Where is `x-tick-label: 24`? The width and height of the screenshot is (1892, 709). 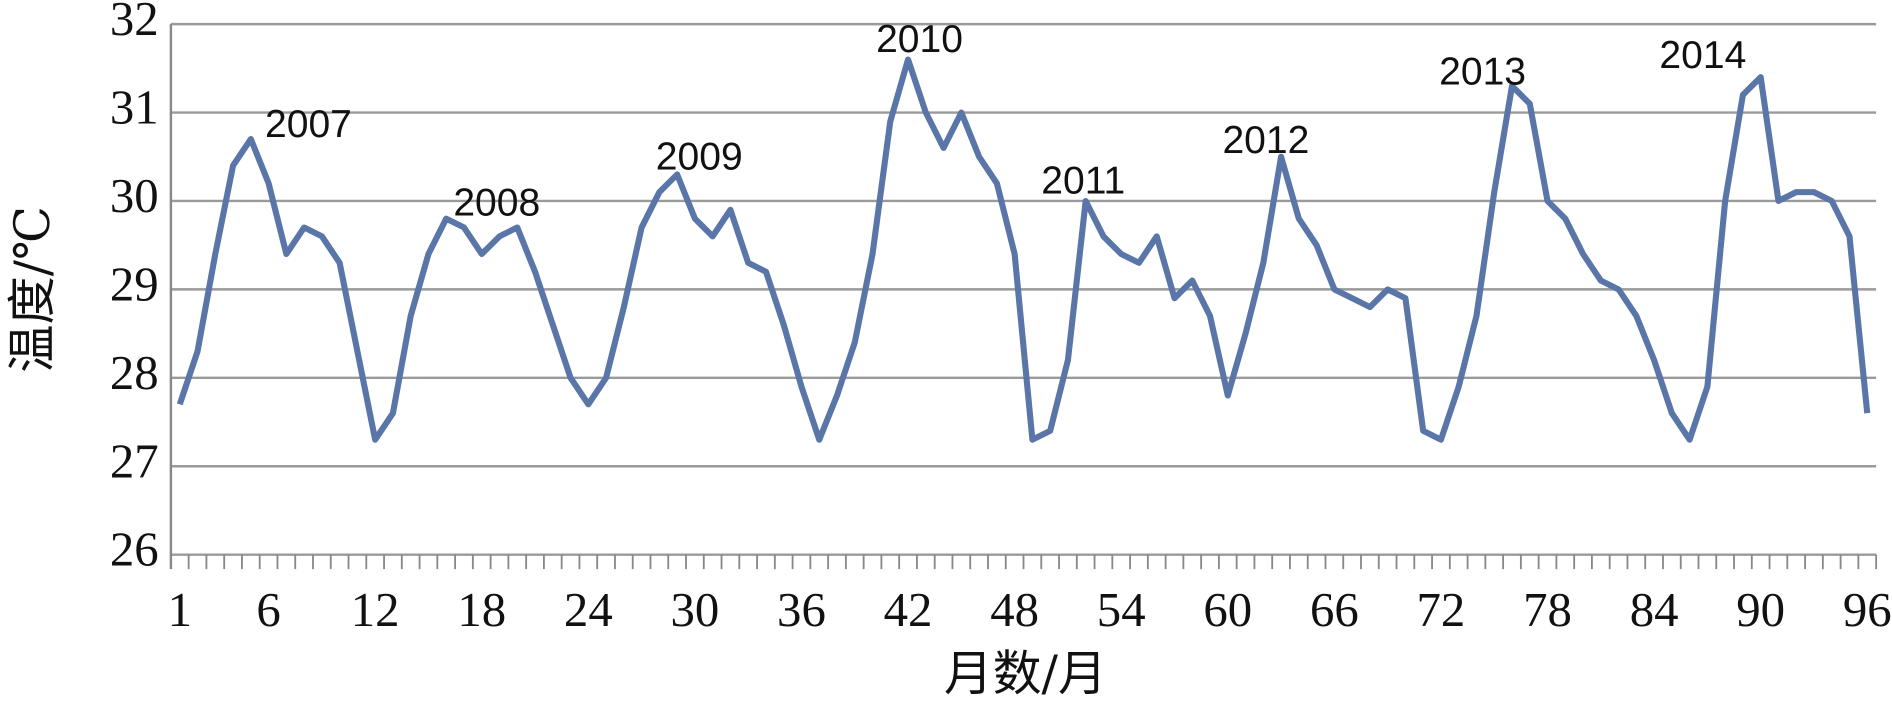 x-tick-label: 24 is located at coordinates (588, 610).